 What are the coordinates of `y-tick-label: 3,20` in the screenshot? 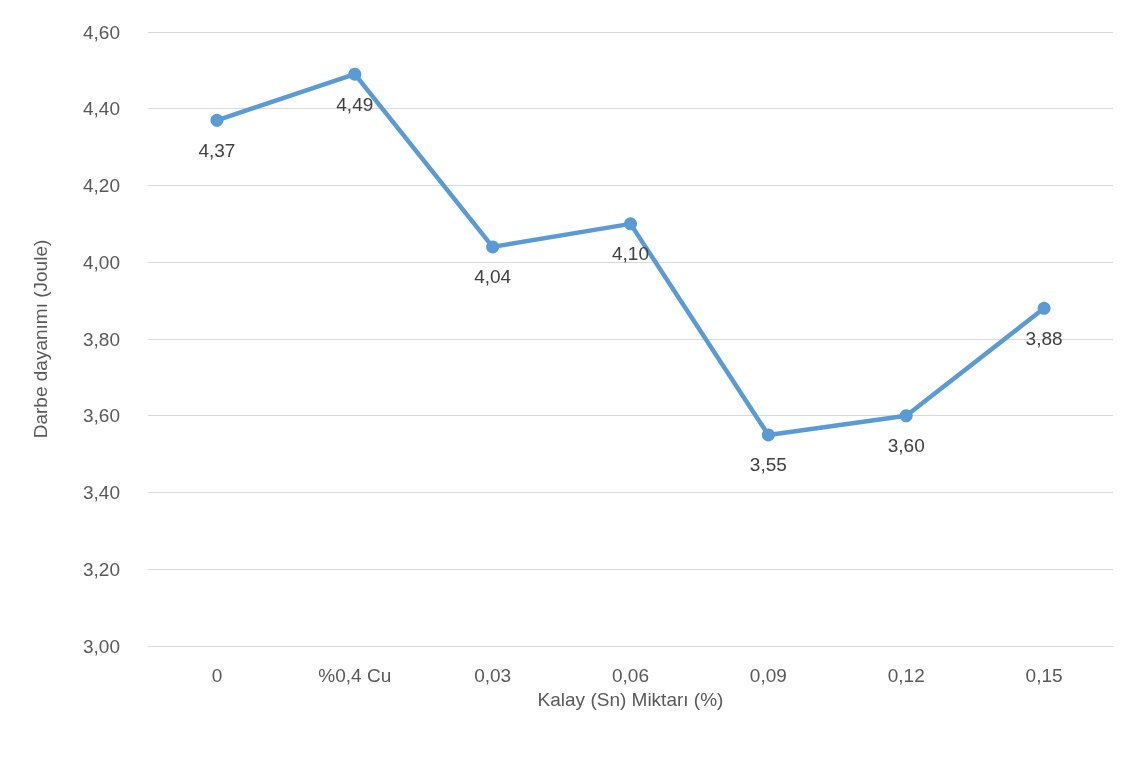 It's located at (101, 569).